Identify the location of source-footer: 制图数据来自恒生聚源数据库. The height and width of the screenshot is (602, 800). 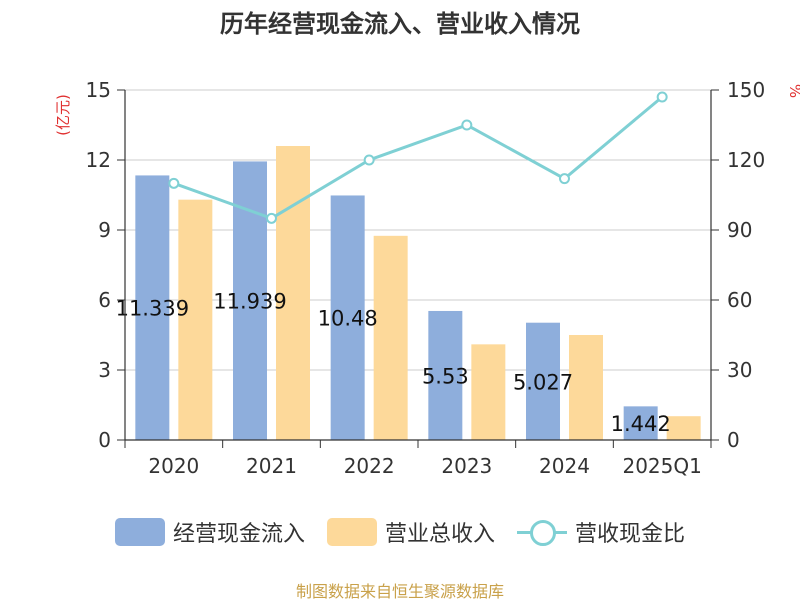
(399, 591).